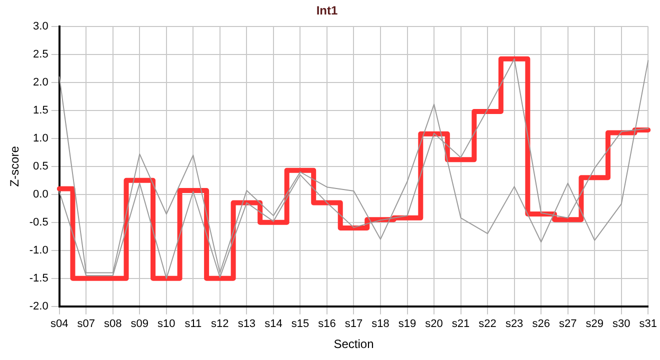 This screenshot has width=660, height=360. I want to click on y-tick-label: 2.5, so click(40, 54).